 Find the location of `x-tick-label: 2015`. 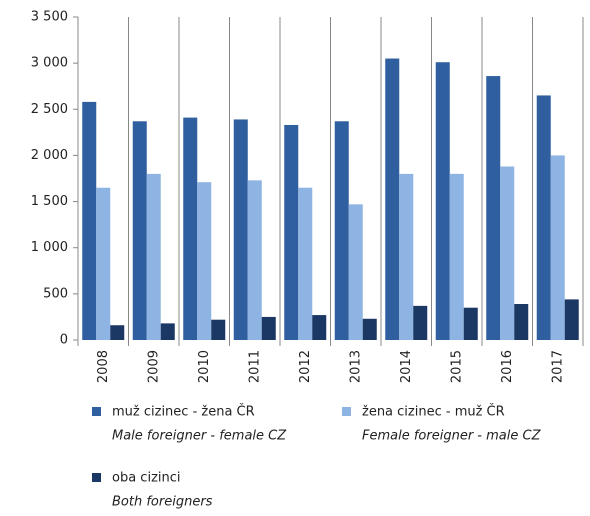

x-tick-label: 2015 is located at coordinates (456, 366).